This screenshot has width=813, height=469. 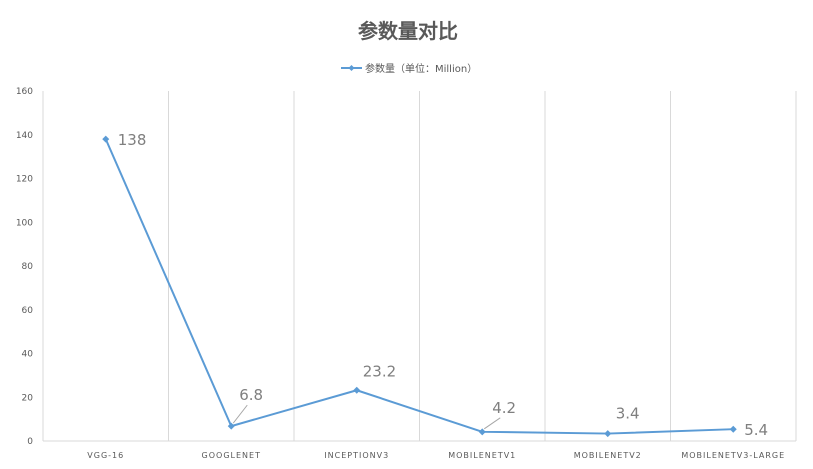 I want to click on y-tick-label: 120, so click(x=24, y=180).